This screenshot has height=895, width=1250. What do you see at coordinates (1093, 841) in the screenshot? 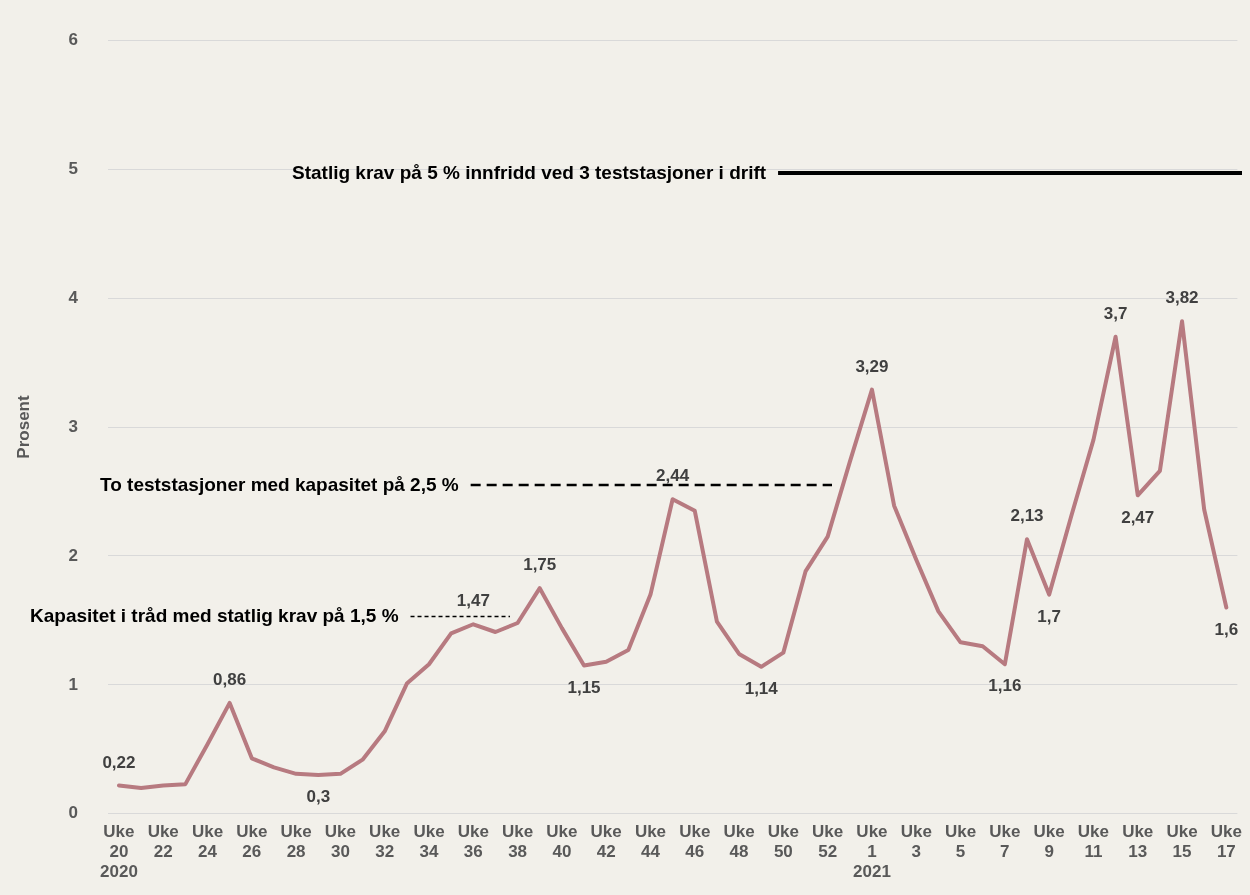
I see `x-tick-label: Uke 11` at bounding box center [1093, 841].